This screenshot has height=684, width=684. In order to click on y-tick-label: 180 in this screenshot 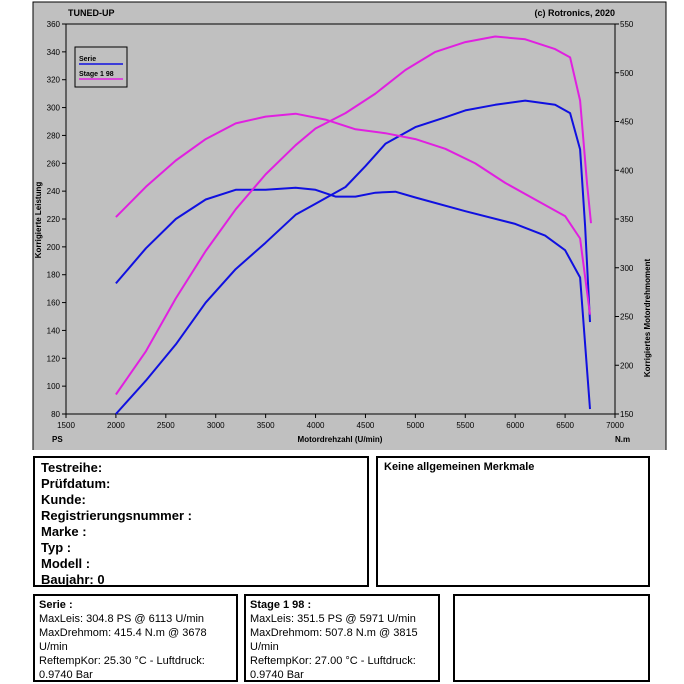, I will do `click(54, 275)`.